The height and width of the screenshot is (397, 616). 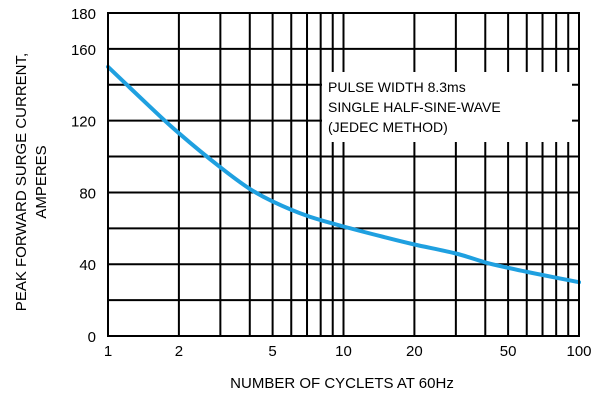 What do you see at coordinates (83, 50) in the screenshot?
I see `y-tick-label: 160` at bounding box center [83, 50].